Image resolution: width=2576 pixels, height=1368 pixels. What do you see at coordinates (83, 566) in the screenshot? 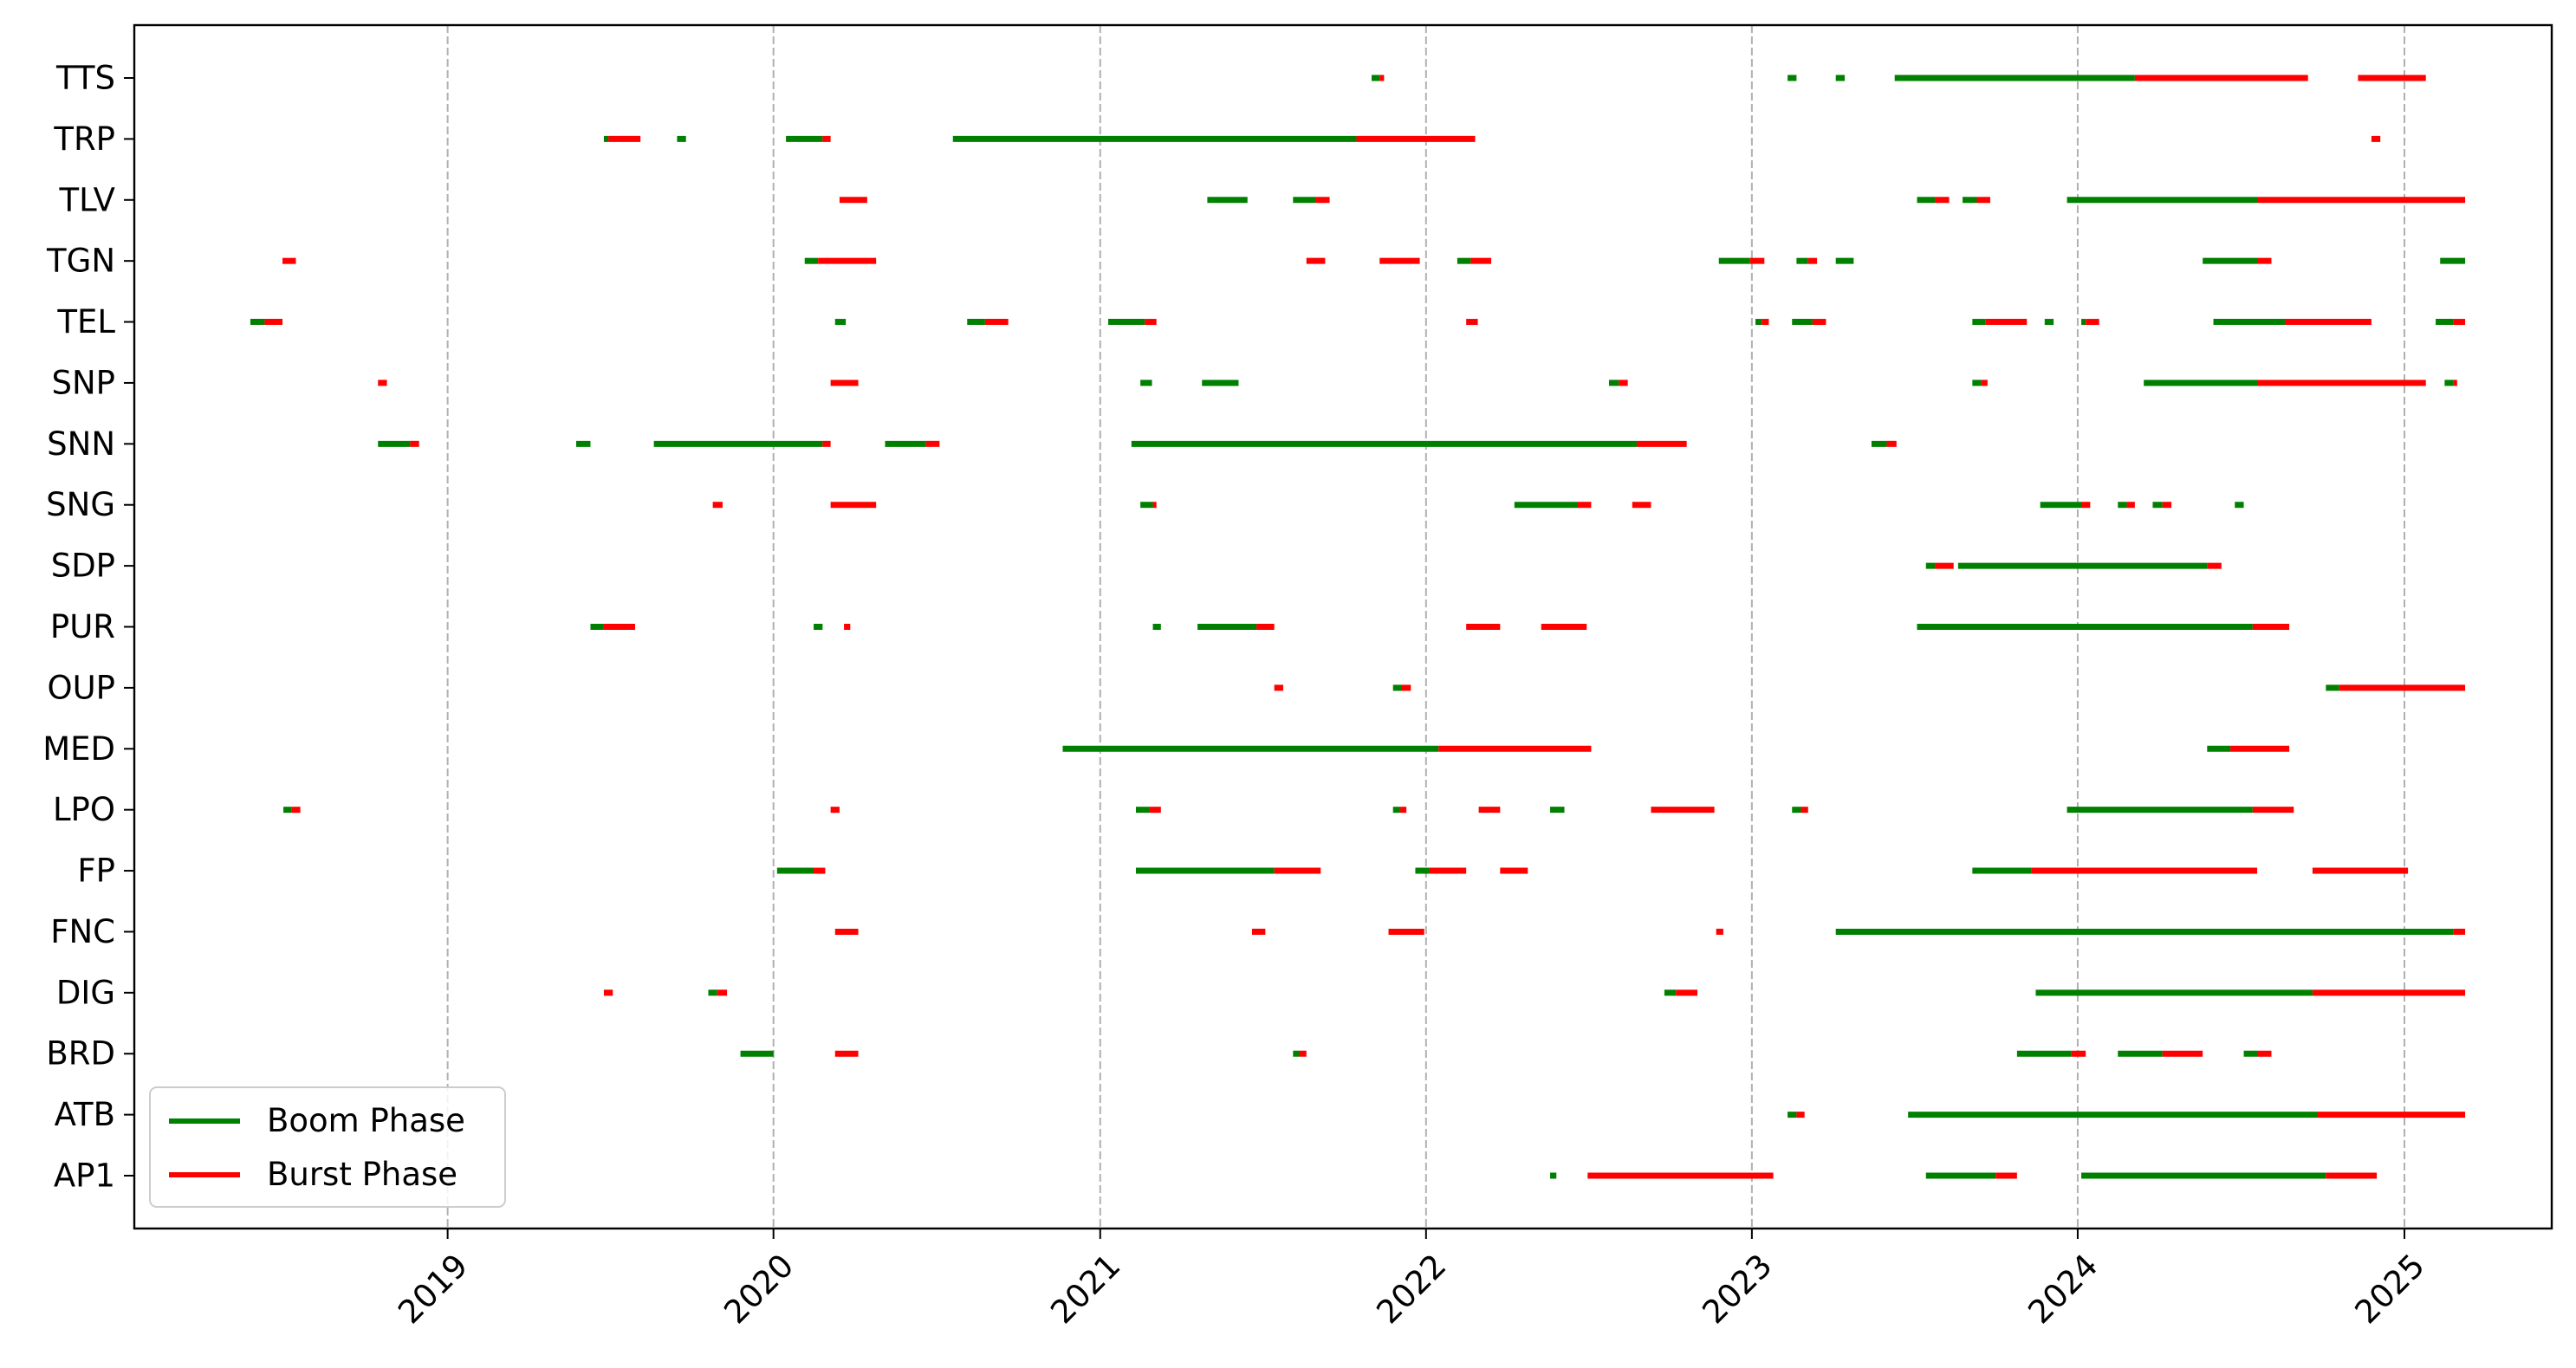
I see `y-tick-label: SDP` at bounding box center [83, 566].